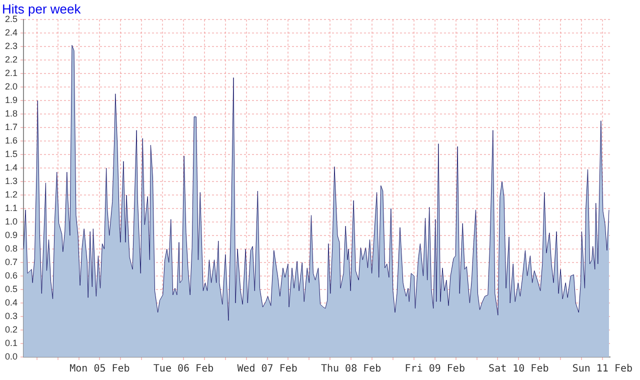  Describe the element at coordinates (11, 235) in the screenshot. I see `y-tick-label: 0.9` at that location.